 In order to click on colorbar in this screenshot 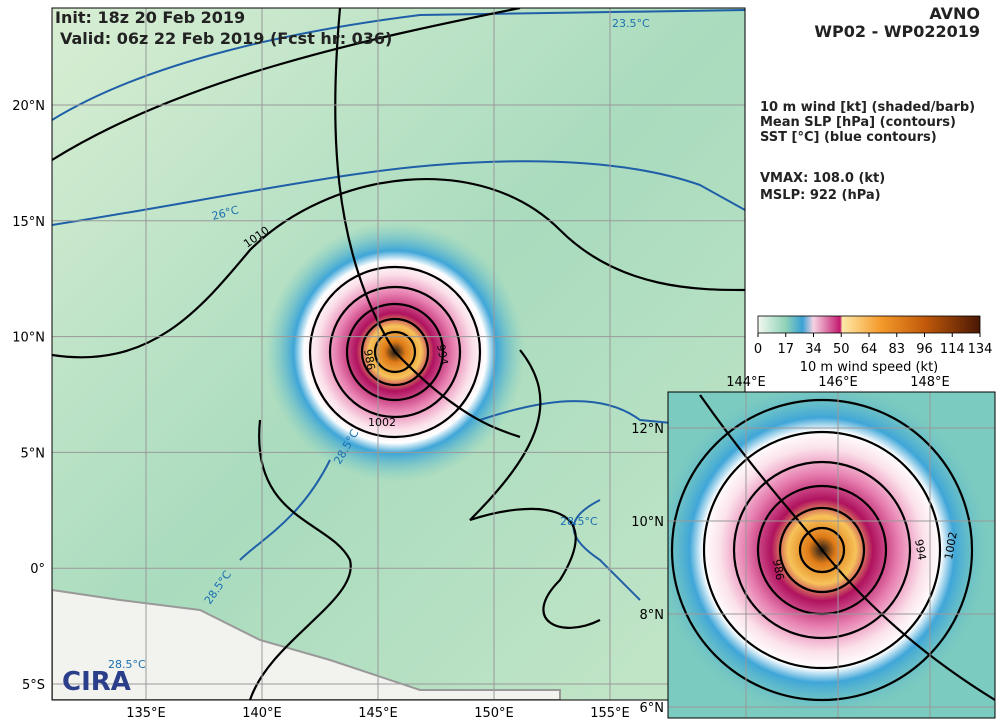, I will do `click(869, 324)`.